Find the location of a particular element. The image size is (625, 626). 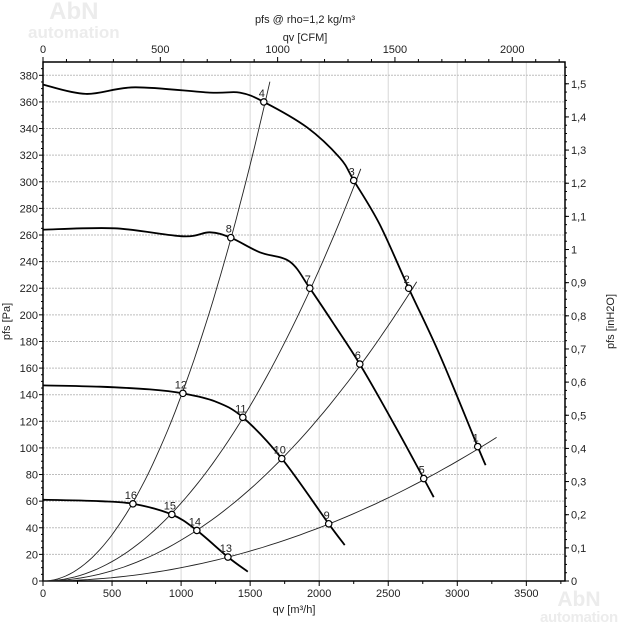

y2-tick-label: 0,9 is located at coordinates (578, 284).